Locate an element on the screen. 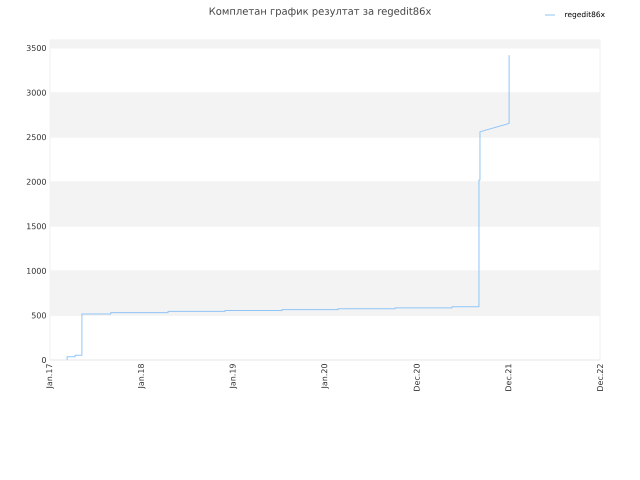 This screenshot has width=640, height=480. chart-title: Комплетан график резултат за regedit86x is located at coordinates (321, 12).